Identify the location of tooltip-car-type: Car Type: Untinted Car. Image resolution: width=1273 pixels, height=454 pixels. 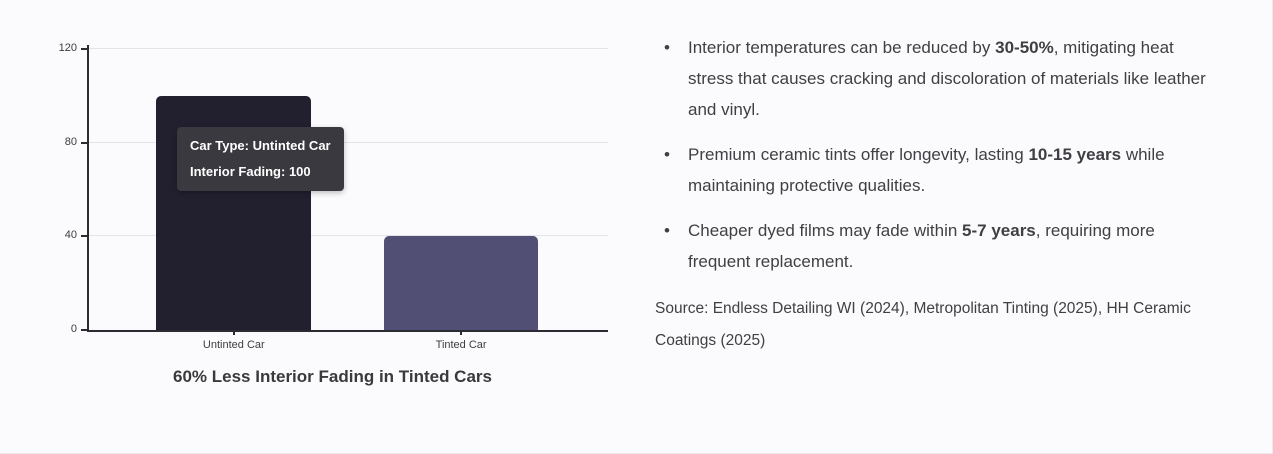
(260, 145).